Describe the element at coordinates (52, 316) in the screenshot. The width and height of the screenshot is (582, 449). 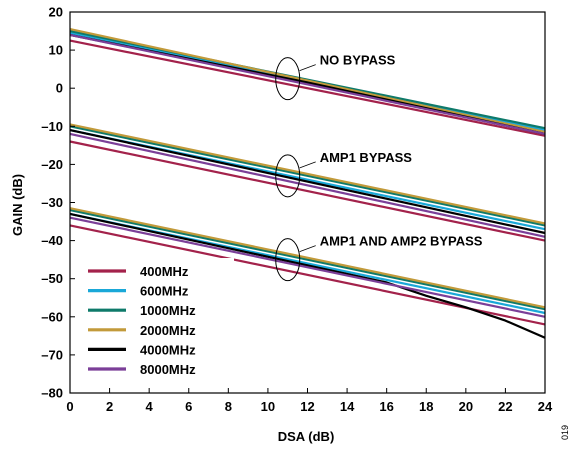
I see `y-tick-label: –60` at that location.